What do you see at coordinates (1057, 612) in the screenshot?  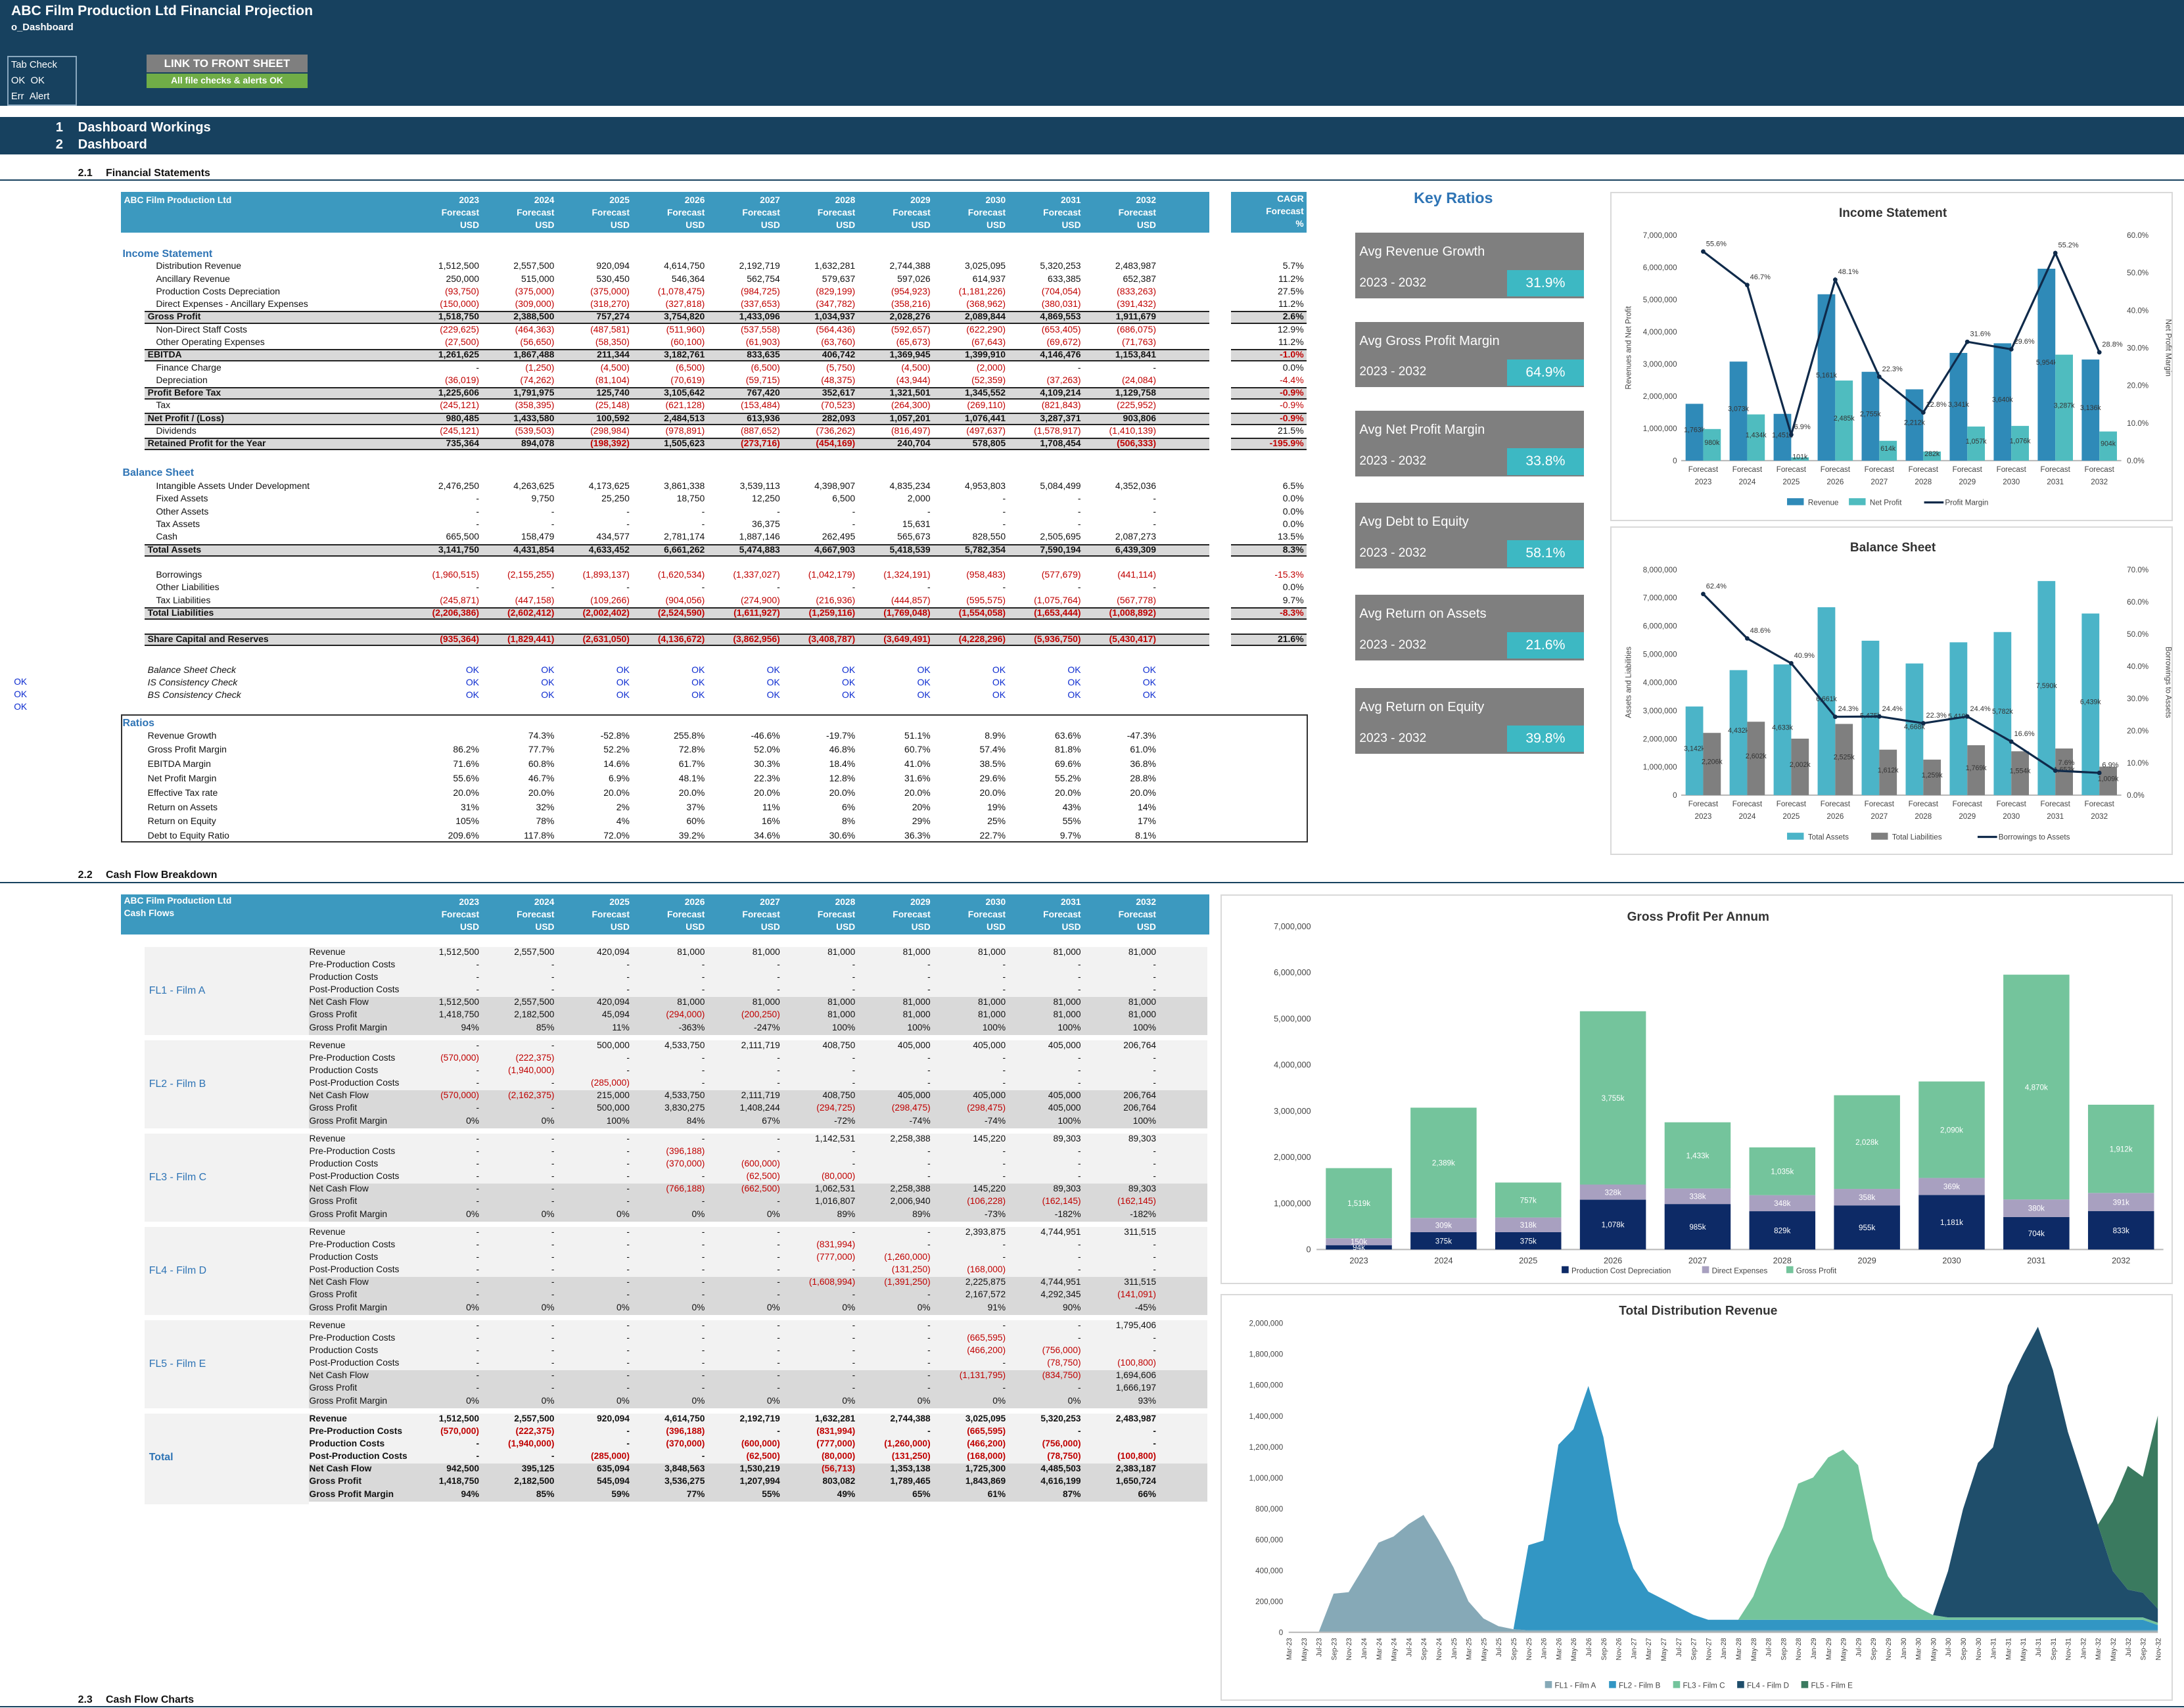 I see `fs-cell: (1,653,444)` at bounding box center [1057, 612].